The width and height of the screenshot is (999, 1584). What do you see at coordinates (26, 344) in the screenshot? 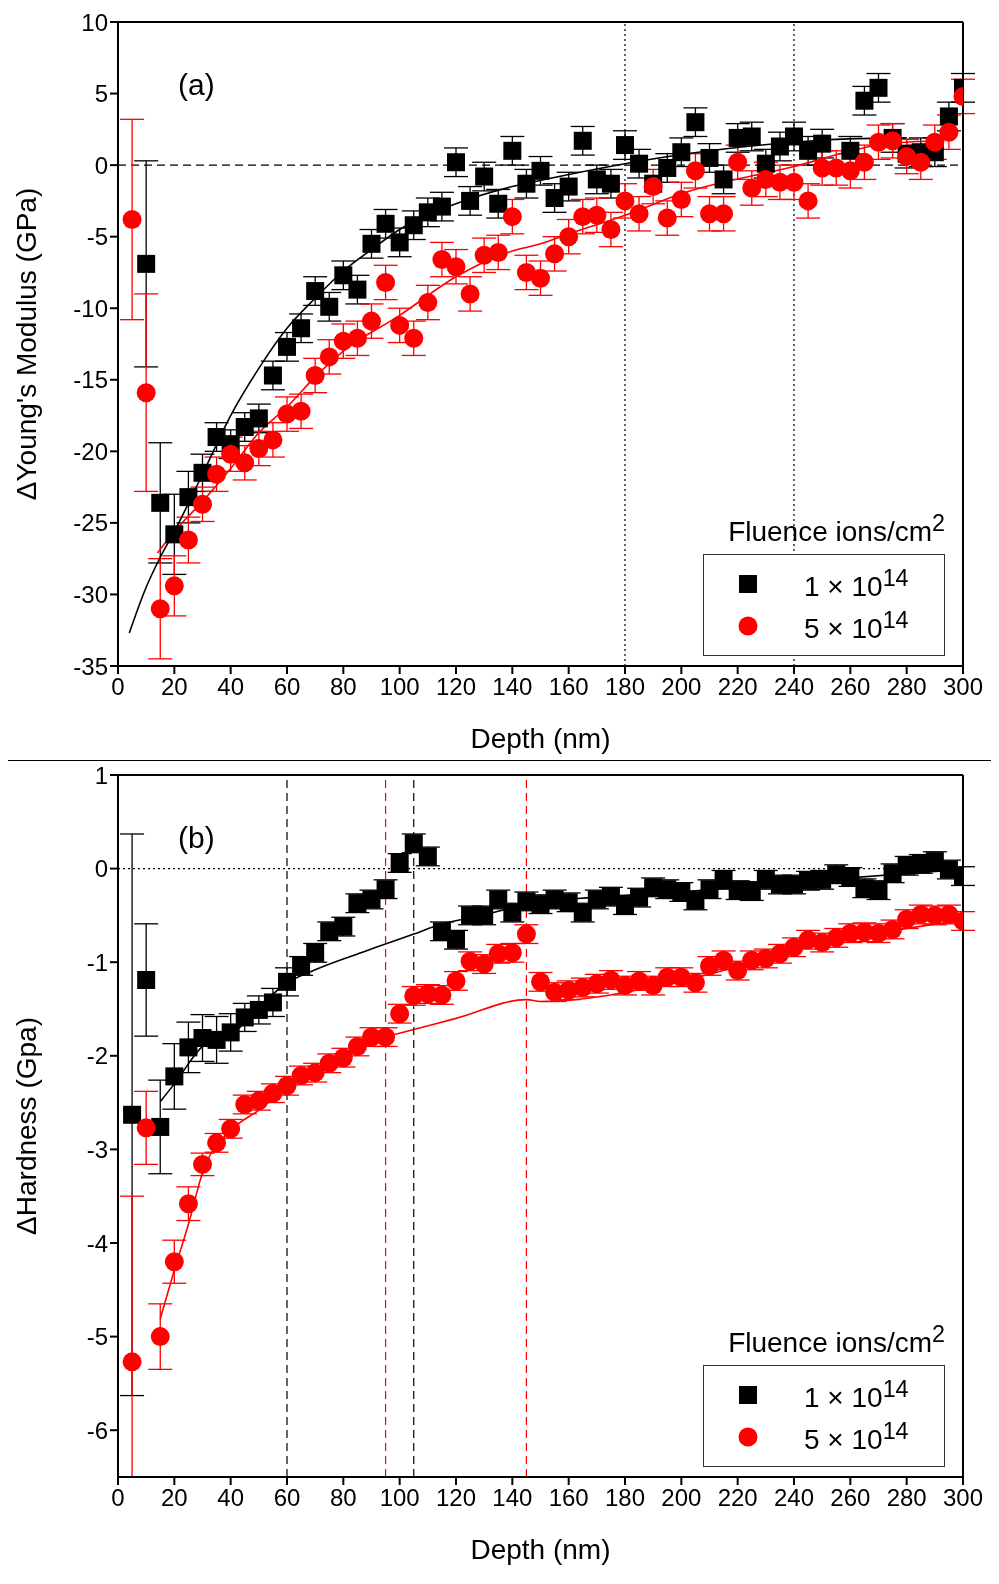
I see `y-axis-title: ΔYoung's Modulus (GPa)` at bounding box center [26, 344].